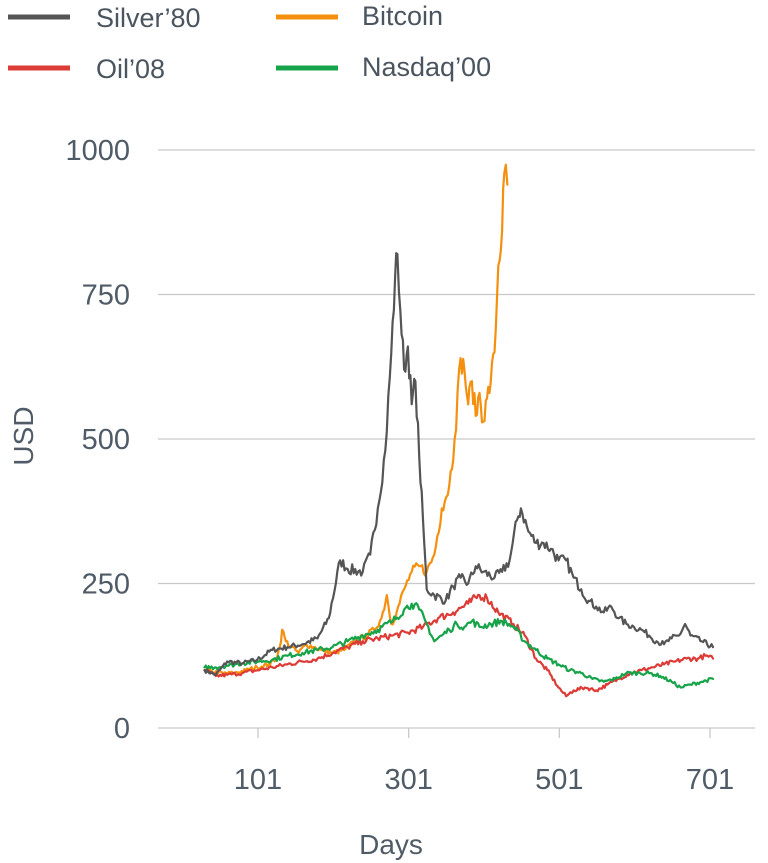 Image resolution: width=768 pixels, height=863 pixels. What do you see at coordinates (130, 69) in the screenshot?
I see `legend-label-oil: Oil’08` at bounding box center [130, 69].